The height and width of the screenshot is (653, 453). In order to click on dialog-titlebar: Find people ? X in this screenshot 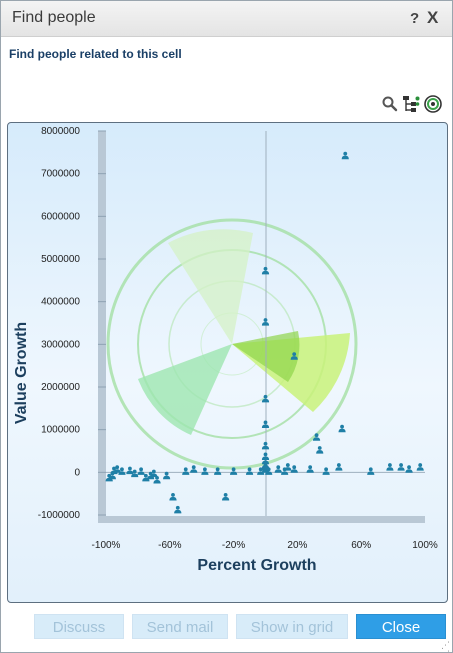, I will do `click(226, 19)`.